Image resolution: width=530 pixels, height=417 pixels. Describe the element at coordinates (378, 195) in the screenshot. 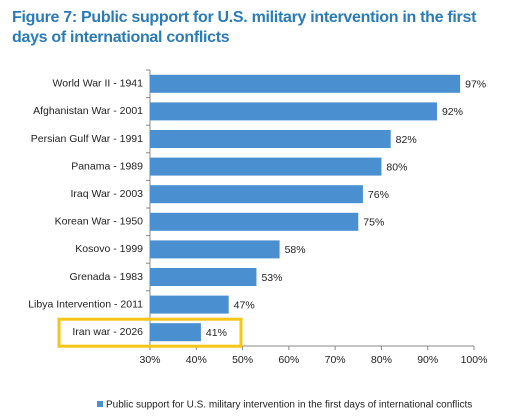

I see `value-label: 76%` at that location.